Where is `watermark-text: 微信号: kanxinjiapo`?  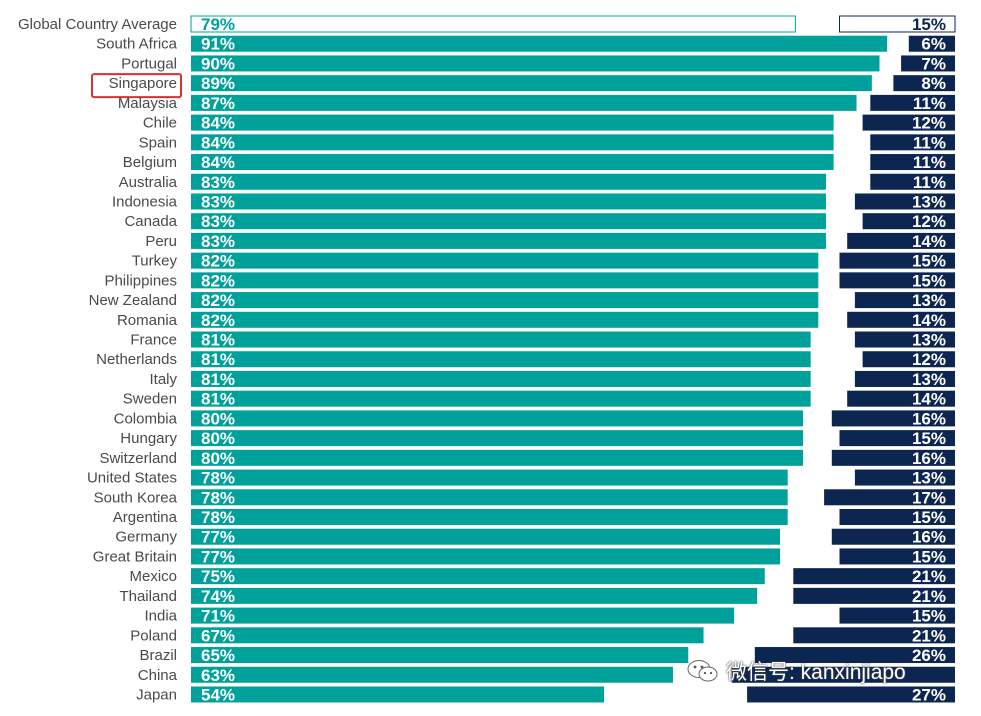
watermark-text: 微信号: kanxinjiapo is located at coordinates (816, 672).